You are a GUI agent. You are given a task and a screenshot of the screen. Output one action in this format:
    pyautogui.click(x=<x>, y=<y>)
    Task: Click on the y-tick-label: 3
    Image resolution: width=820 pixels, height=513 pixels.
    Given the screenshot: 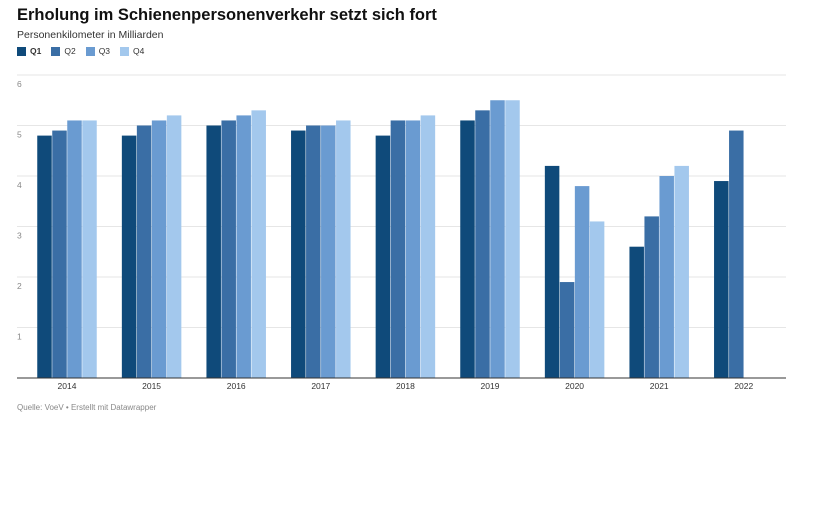 What is the action you would take?
    pyautogui.click(x=19, y=236)
    